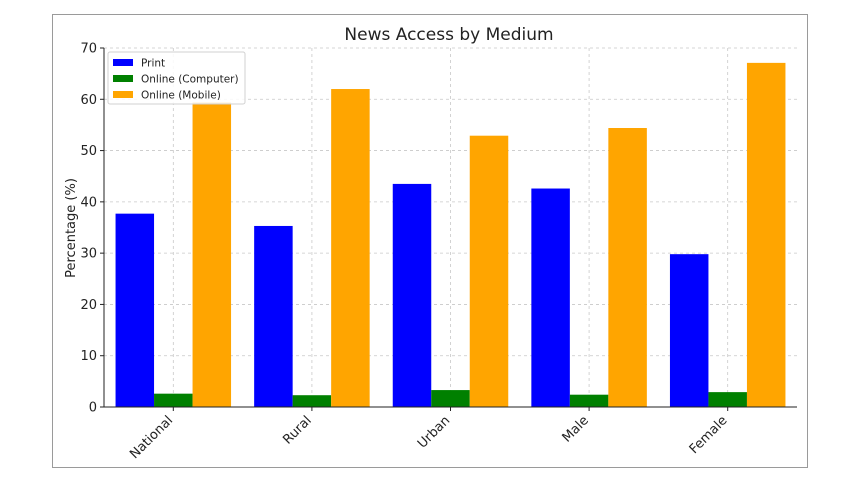  Describe the element at coordinates (709, 435) in the screenshot. I see `x-tick-label: Female` at that location.